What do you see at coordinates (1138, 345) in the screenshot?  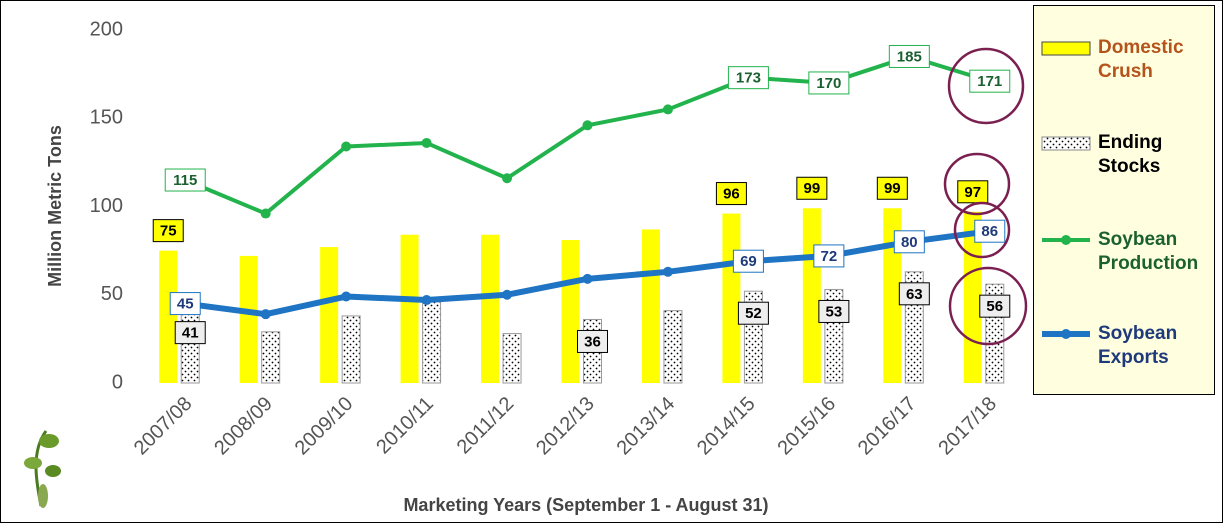 I see `legend-label: Soybean Exports` at bounding box center [1138, 345].